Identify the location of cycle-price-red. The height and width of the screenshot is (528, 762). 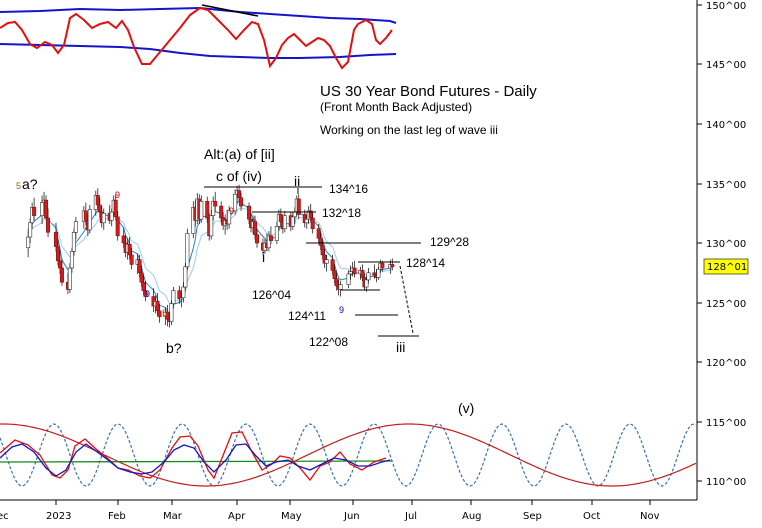
(193, 456).